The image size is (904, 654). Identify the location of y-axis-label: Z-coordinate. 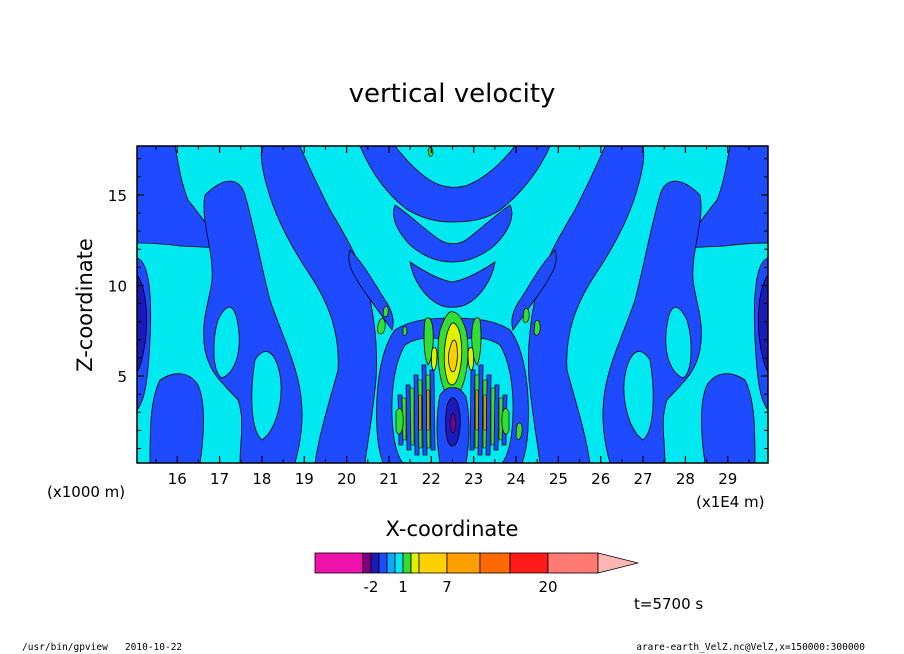
(85, 305).